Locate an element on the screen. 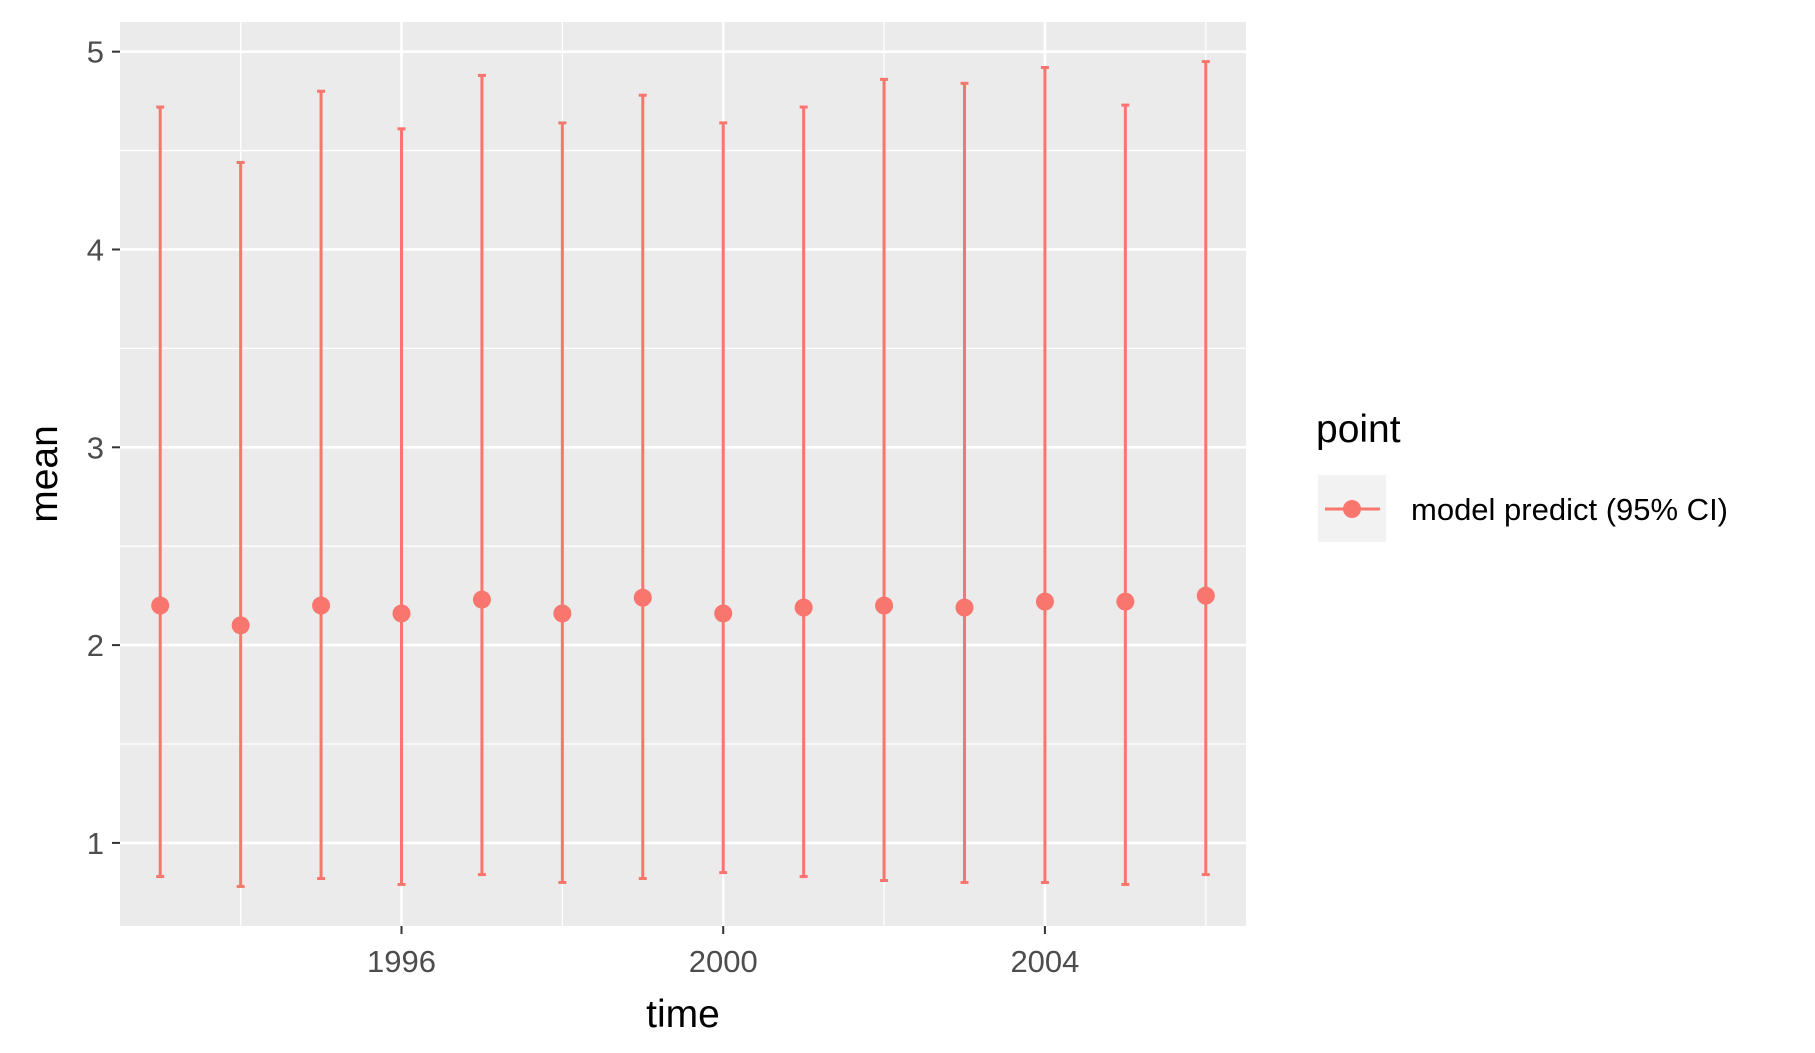  x-axis-title: time is located at coordinates (683, 1014).